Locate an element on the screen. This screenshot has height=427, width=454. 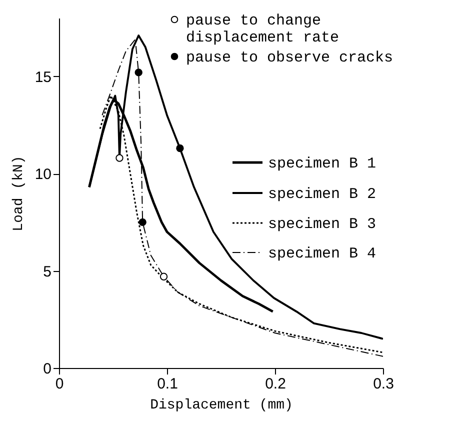
legend-label: specimen B 4 is located at coordinates (322, 254).